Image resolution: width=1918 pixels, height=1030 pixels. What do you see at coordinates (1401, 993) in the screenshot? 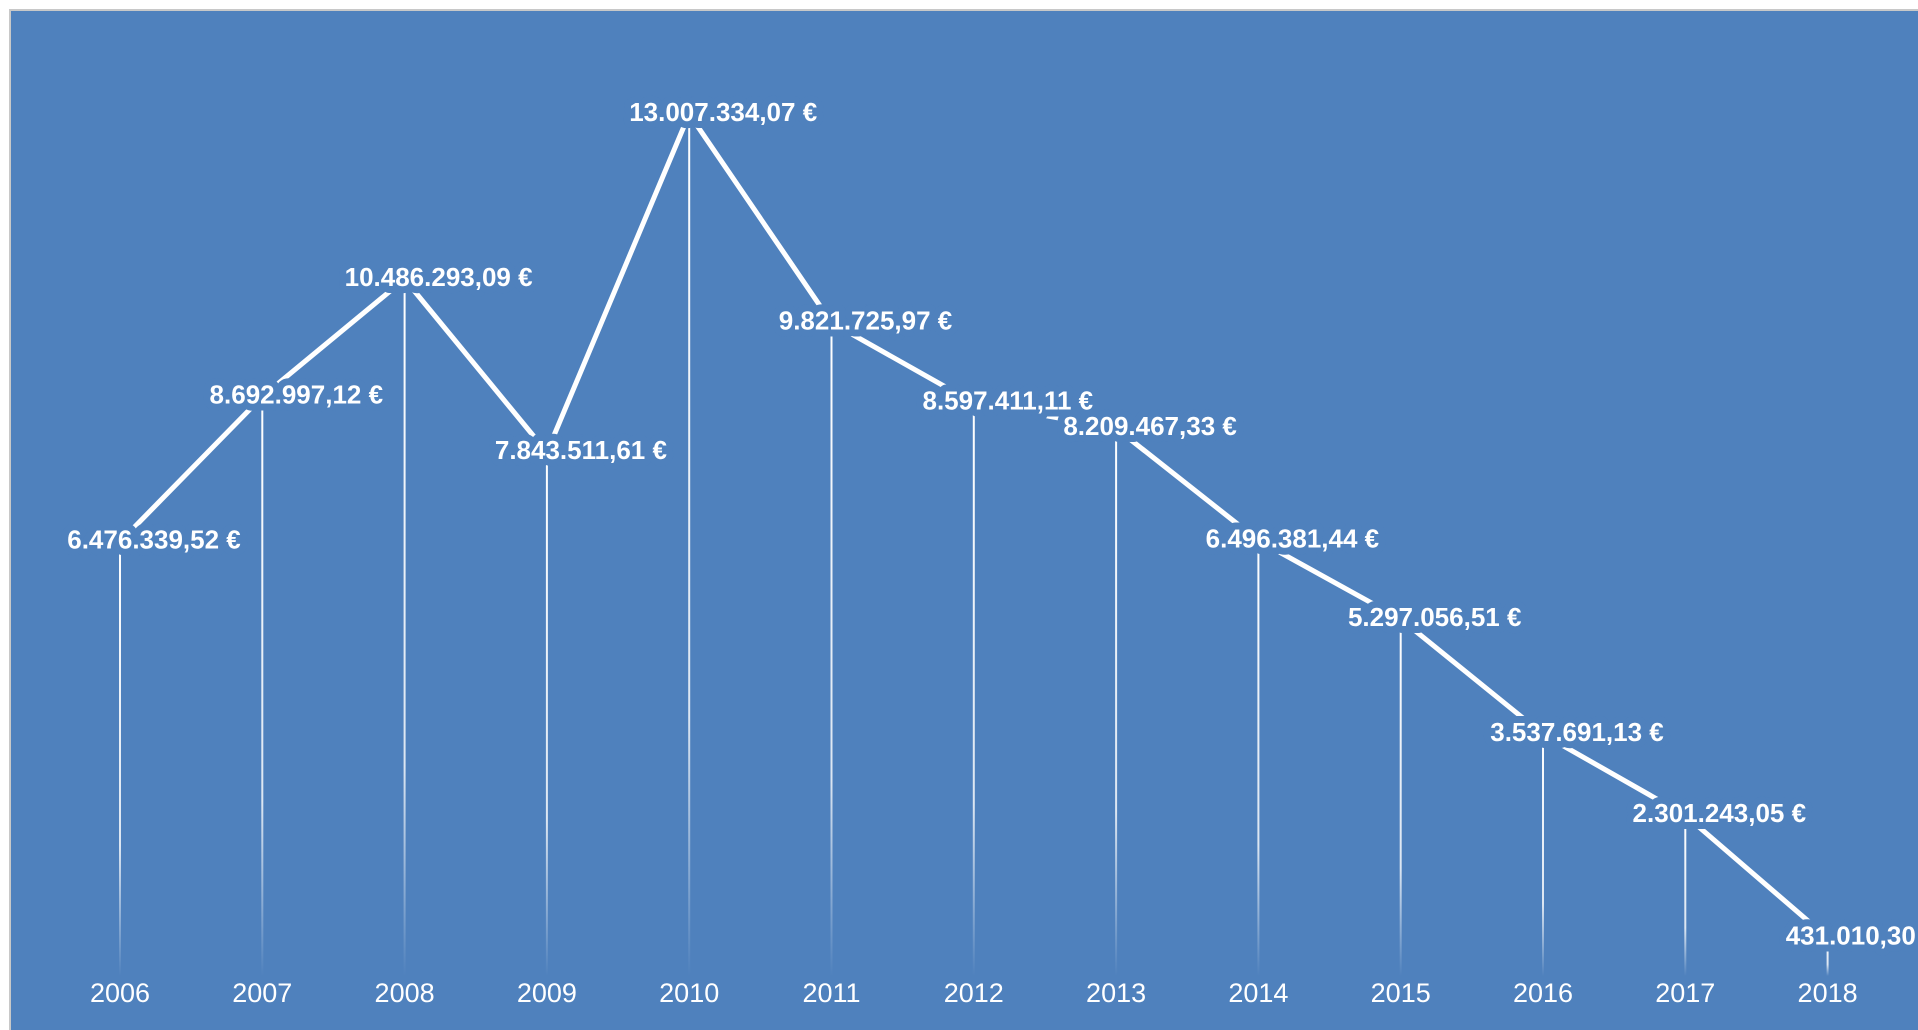
I see `x-tick-label: 2015` at bounding box center [1401, 993].